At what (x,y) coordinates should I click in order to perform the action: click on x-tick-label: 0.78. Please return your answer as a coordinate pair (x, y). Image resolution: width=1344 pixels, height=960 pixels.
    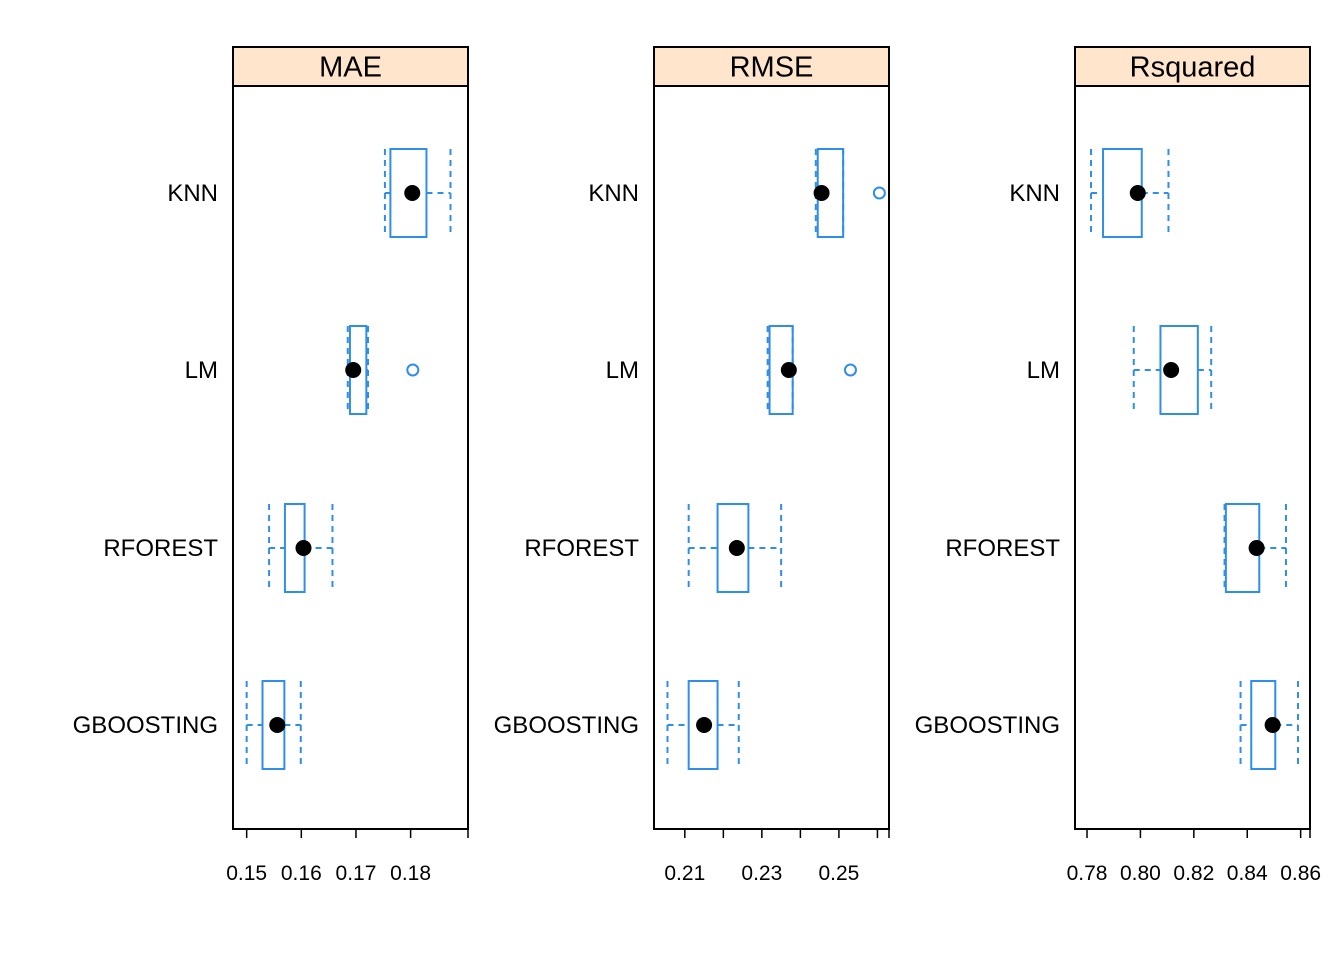
    Looking at the image, I should click on (1087, 873).